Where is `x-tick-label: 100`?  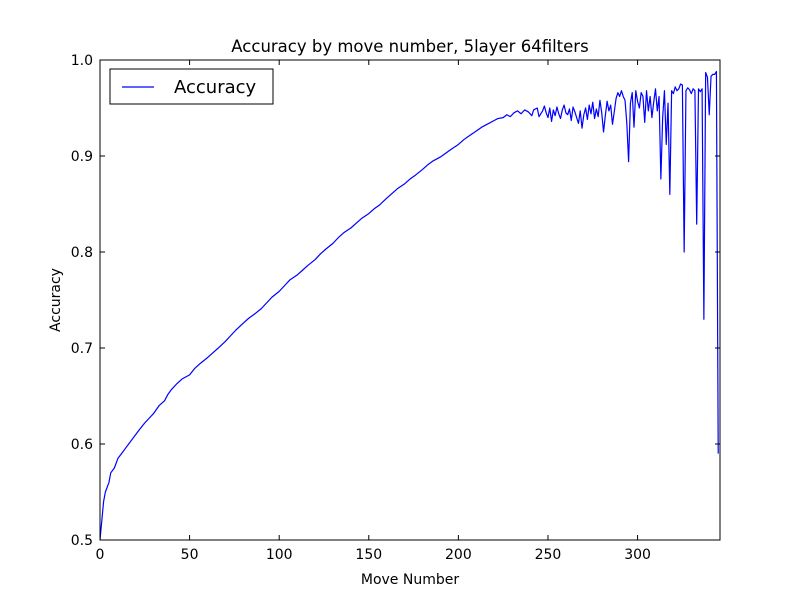 x-tick-label: 100 is located at coordinates (279, 555).